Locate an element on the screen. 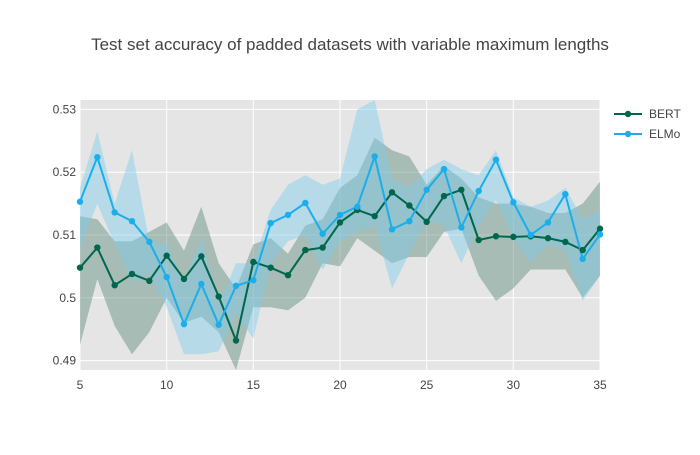 Image resolution: width=700 pixels, height=455 pixels. elmo-legend-marker is located at coordinates (628, 134).